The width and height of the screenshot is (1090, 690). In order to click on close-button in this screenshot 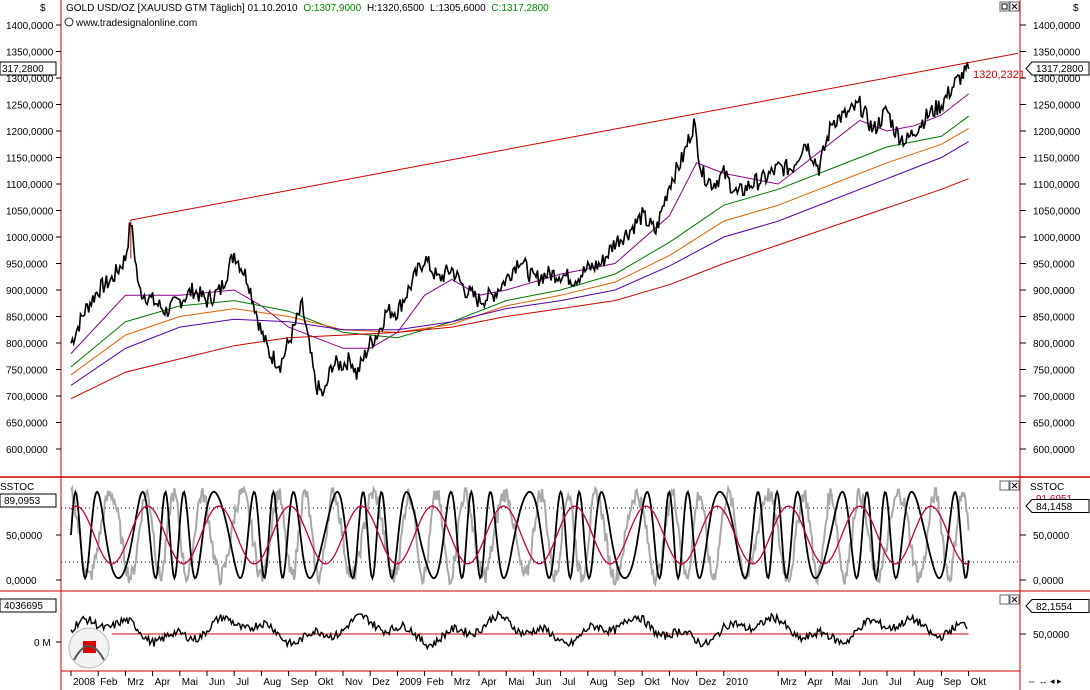, I will do `click(1014, 6)`.